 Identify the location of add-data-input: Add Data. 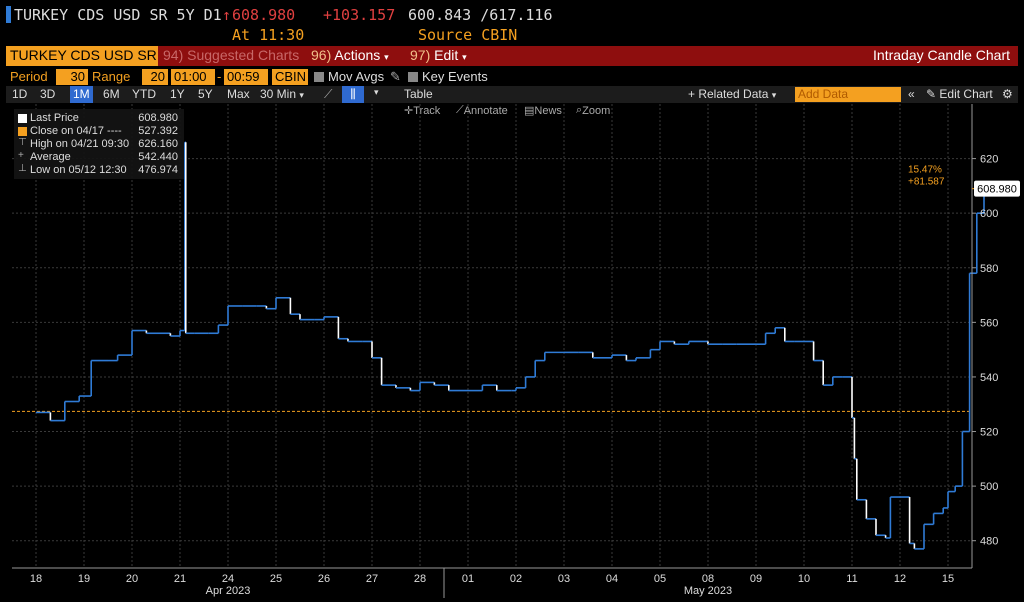
(848, 94).